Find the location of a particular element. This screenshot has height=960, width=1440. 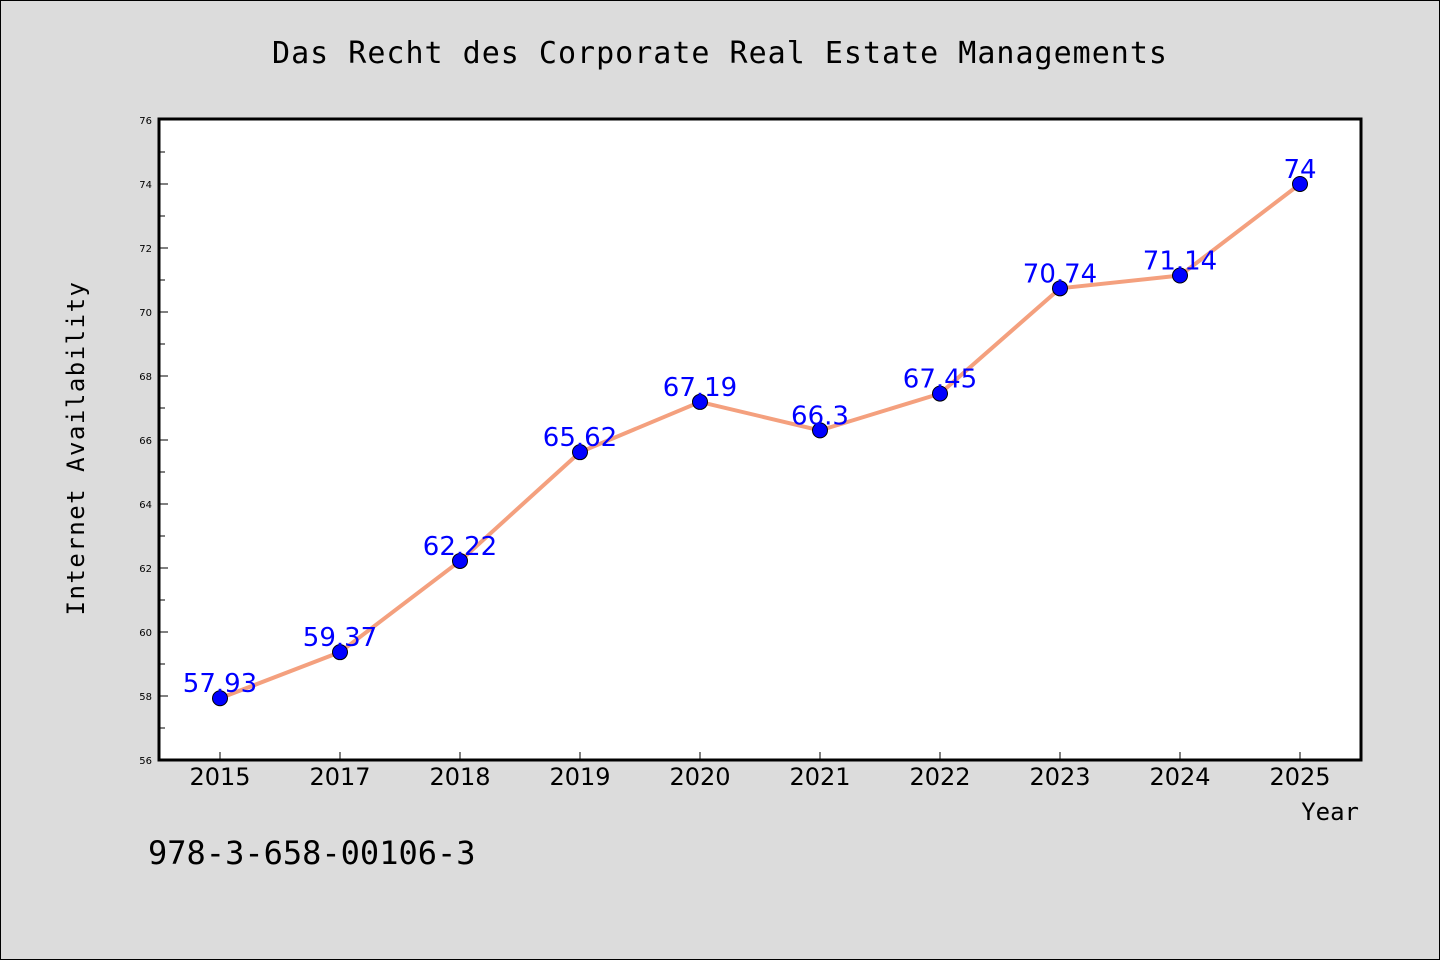

y-tick-label: 72 is located at coordinates (145, 249).